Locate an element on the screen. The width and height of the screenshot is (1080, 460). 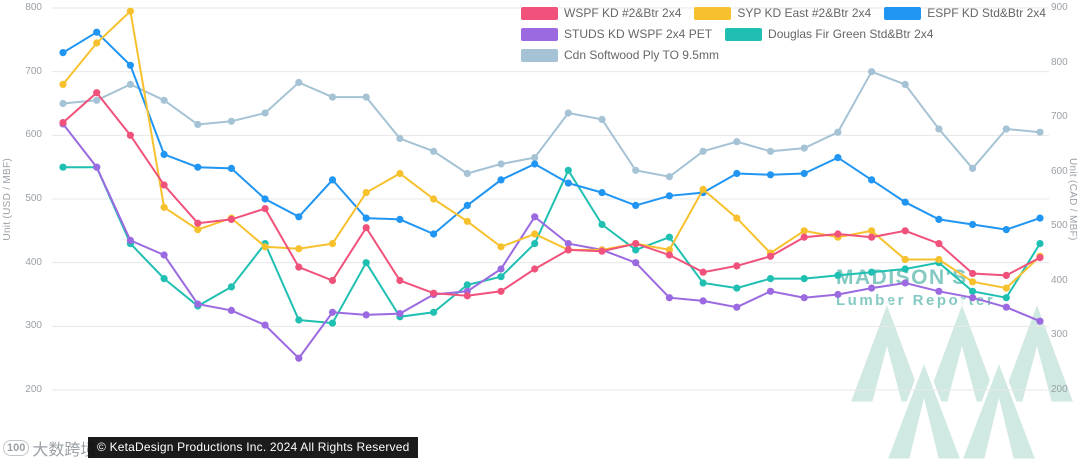
right-tick-300: 300 is located at coordinates (1059, 335).